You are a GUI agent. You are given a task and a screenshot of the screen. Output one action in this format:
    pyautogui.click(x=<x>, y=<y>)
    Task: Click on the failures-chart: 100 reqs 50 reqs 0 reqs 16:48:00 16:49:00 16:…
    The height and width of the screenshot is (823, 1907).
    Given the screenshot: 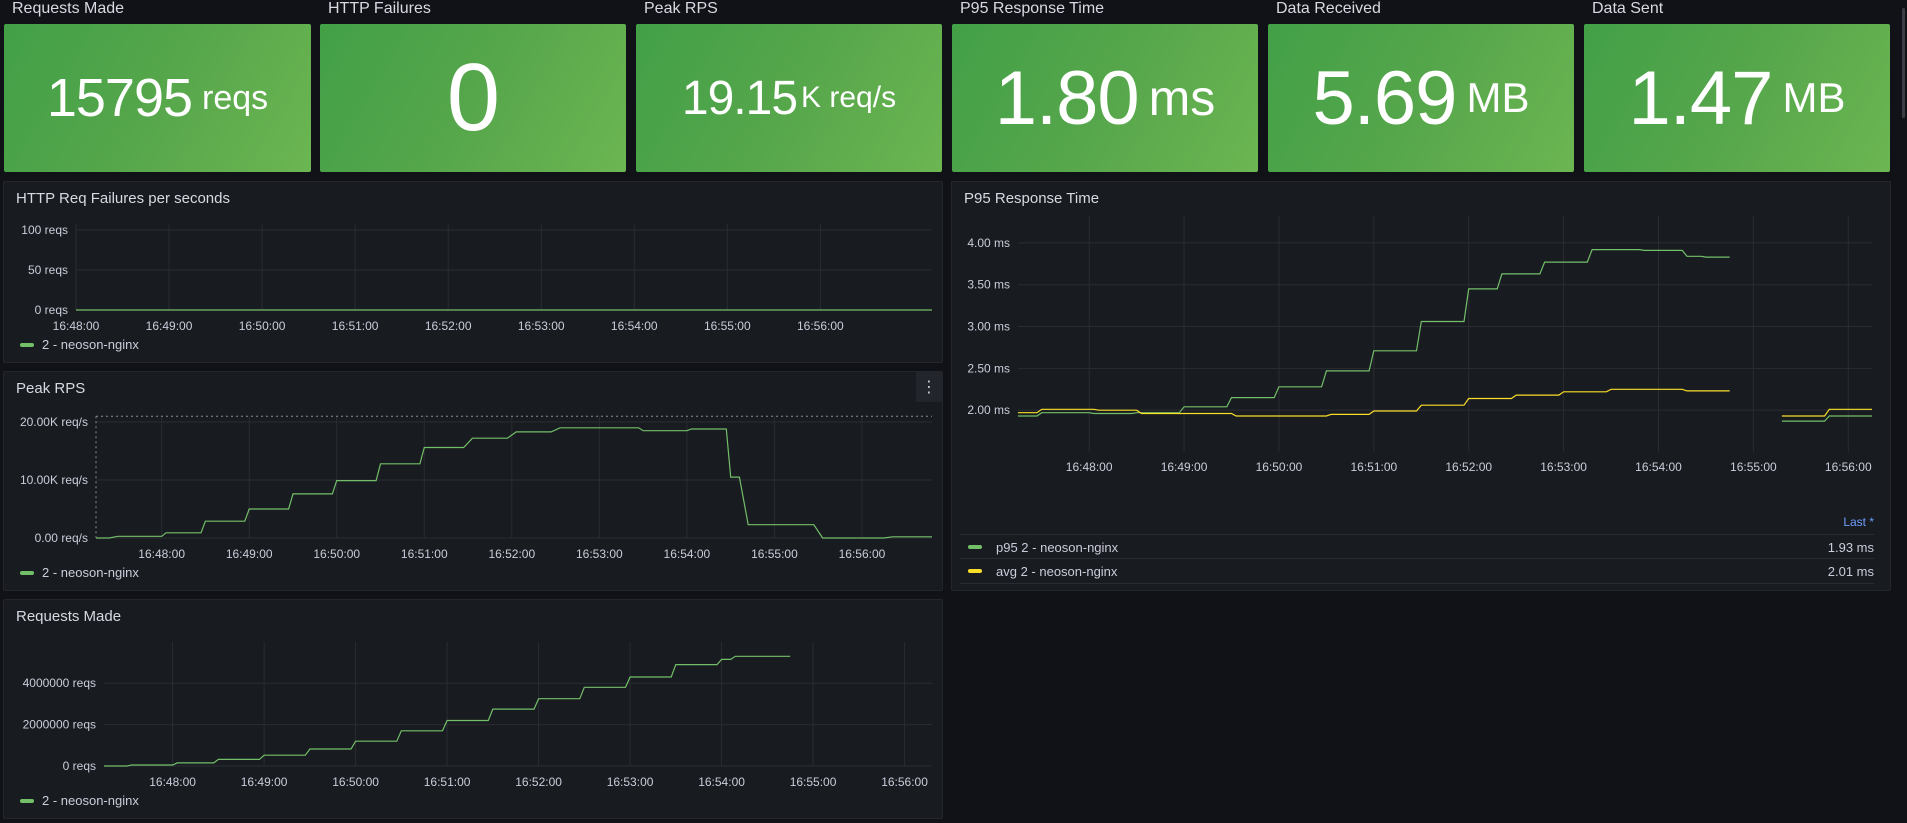 What is the action you would take?
    pyautogui.click(x=476, y=278)
    